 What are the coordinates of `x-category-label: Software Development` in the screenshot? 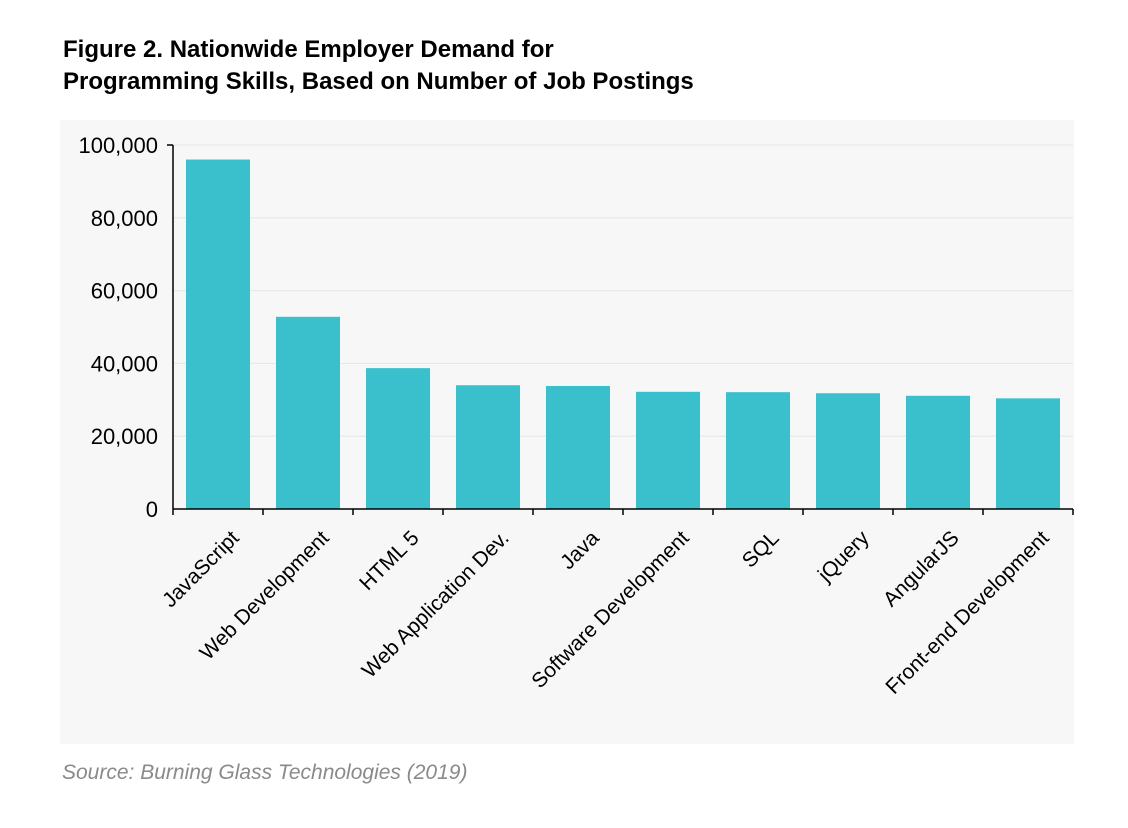 It's located at (610, 609).